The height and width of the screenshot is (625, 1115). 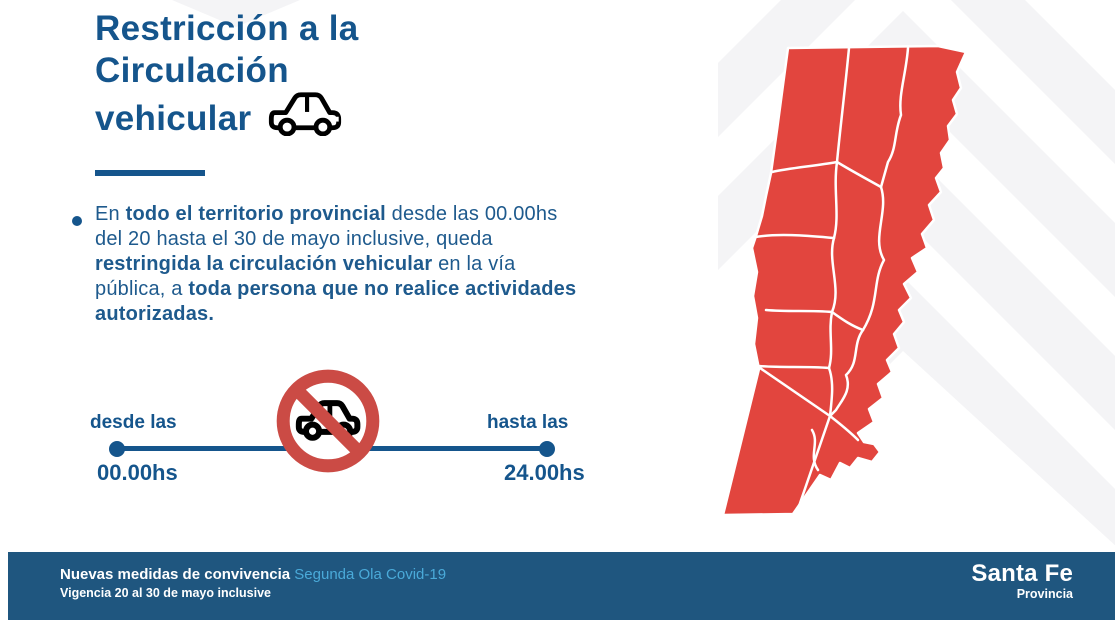 What do you see at coordinates (1022, 573) in the screenshot?
I see `brand-name: Santa Fe` at bounding box center [1022, 573].